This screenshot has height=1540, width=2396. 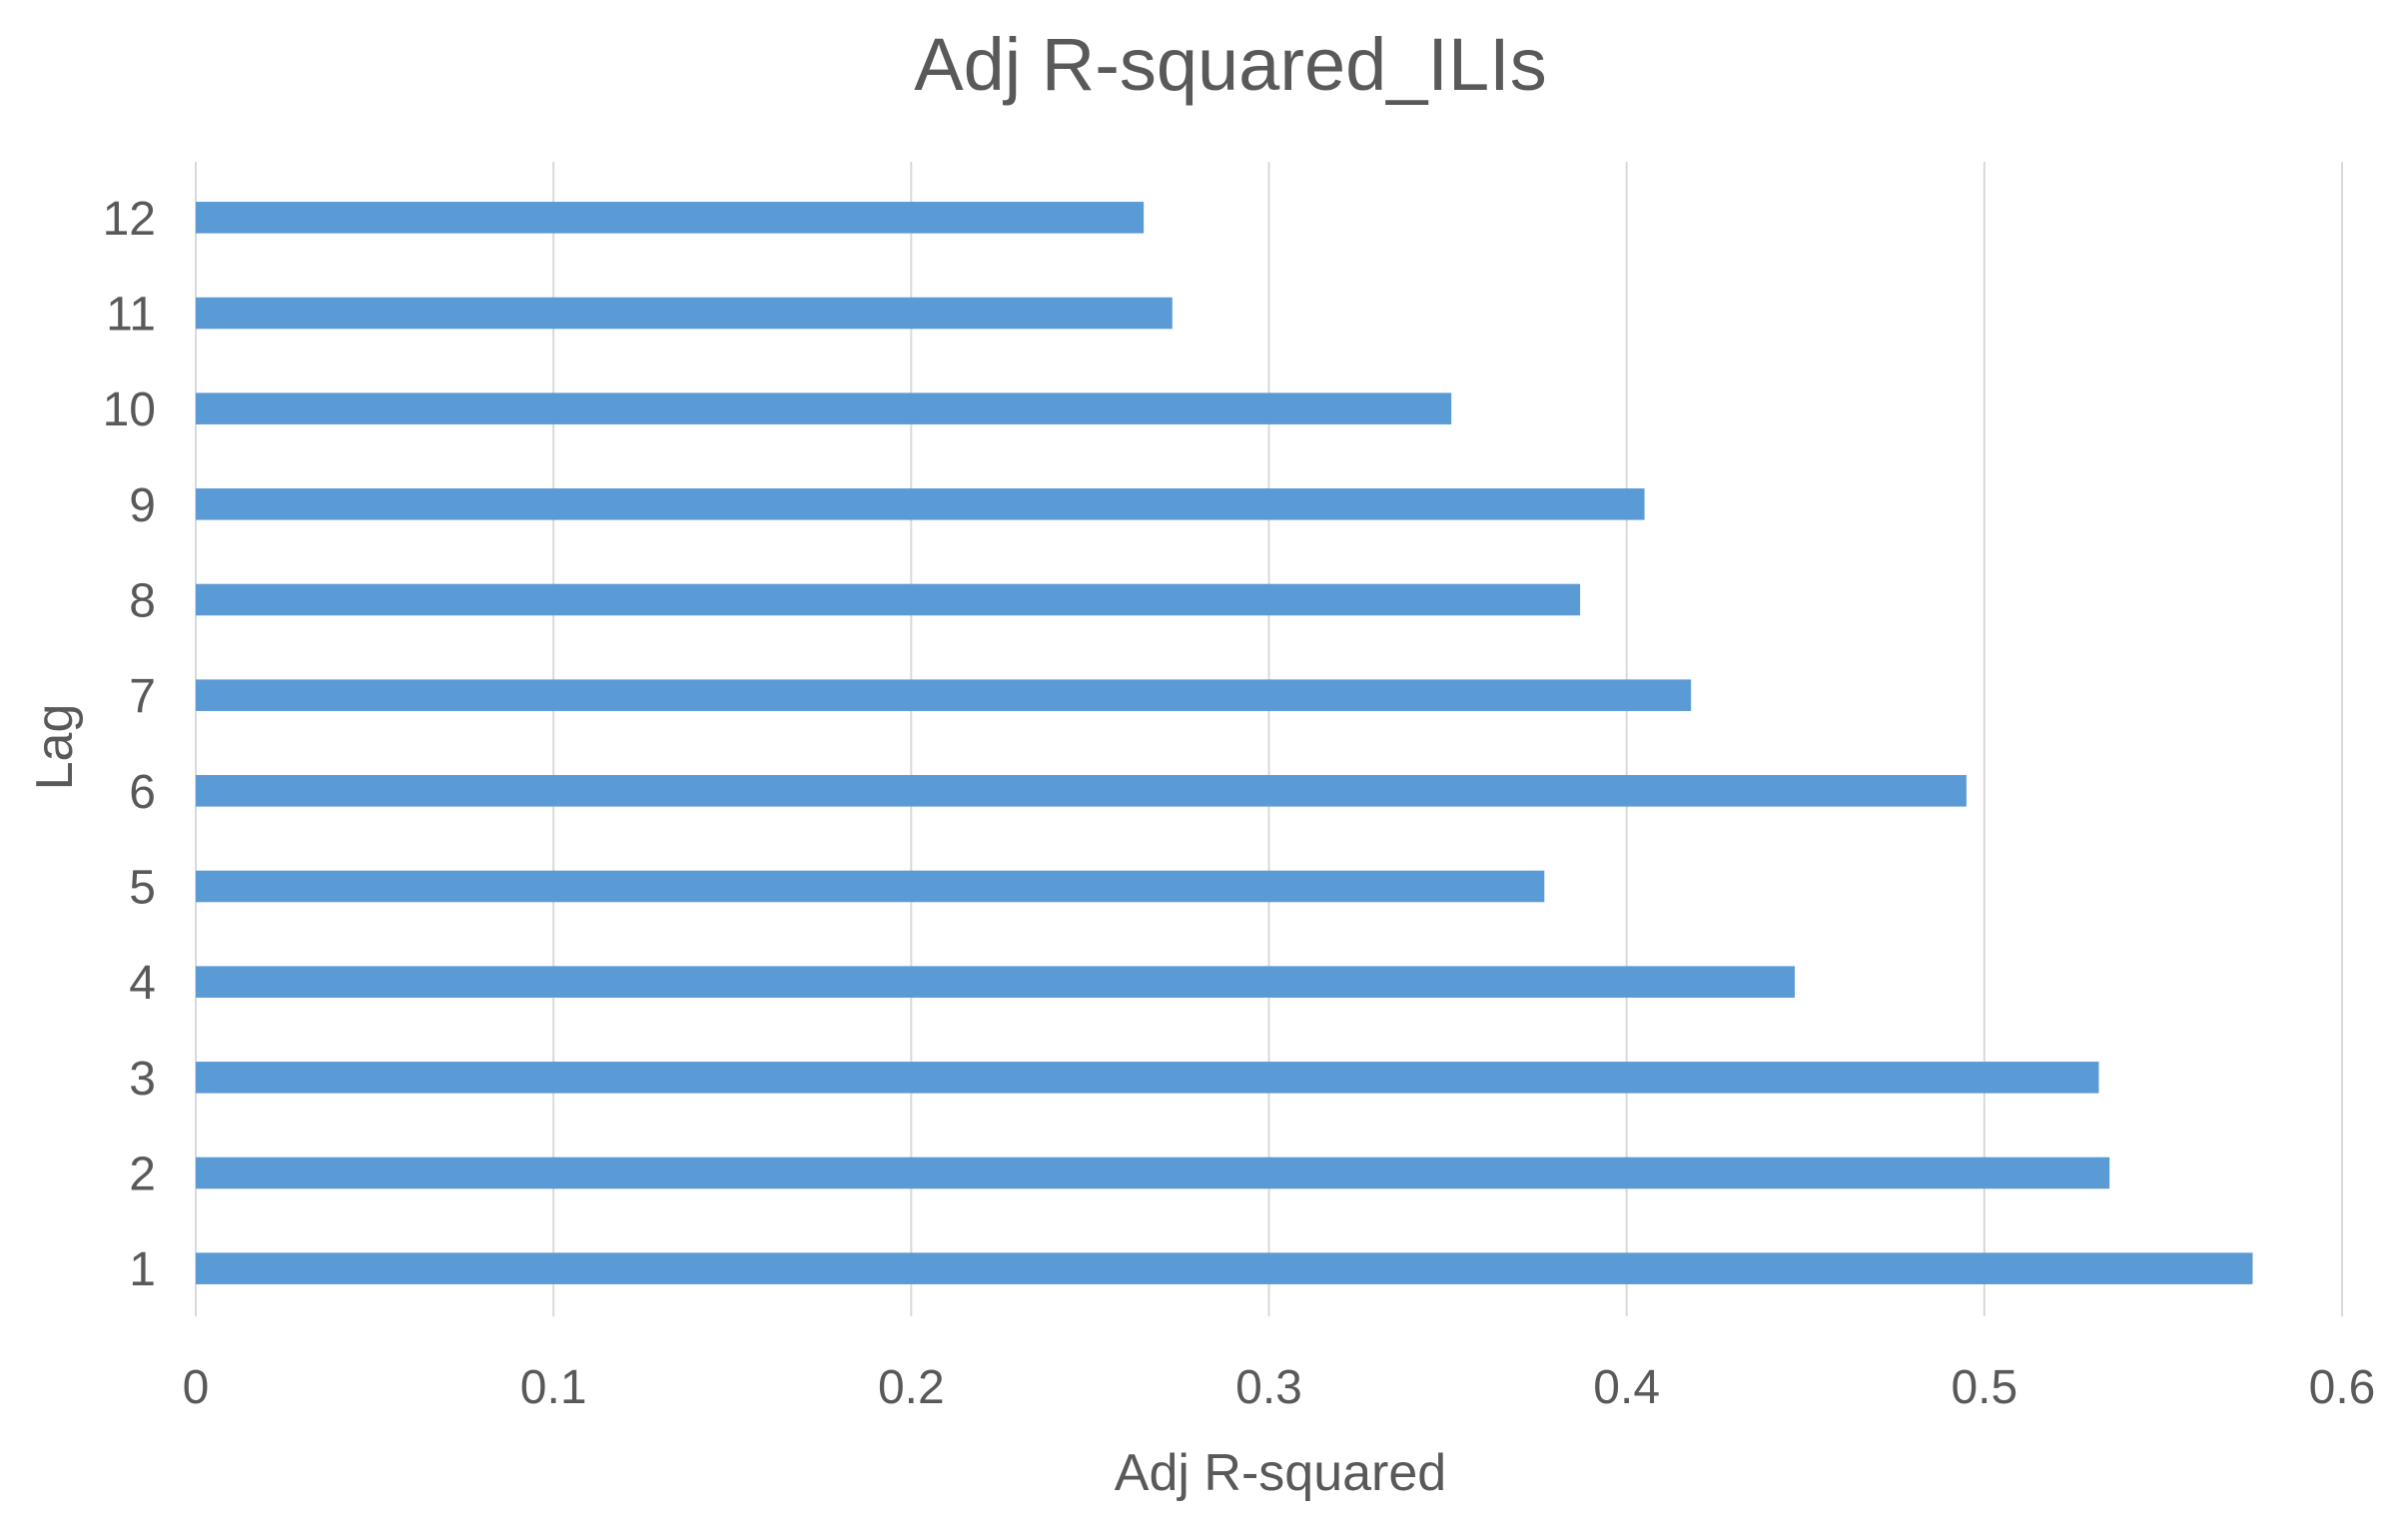 What do you see at coordinates (197, 1387) in the screenshot?
I see `x-tick-label: 0` at bounding box center [197, 1387].